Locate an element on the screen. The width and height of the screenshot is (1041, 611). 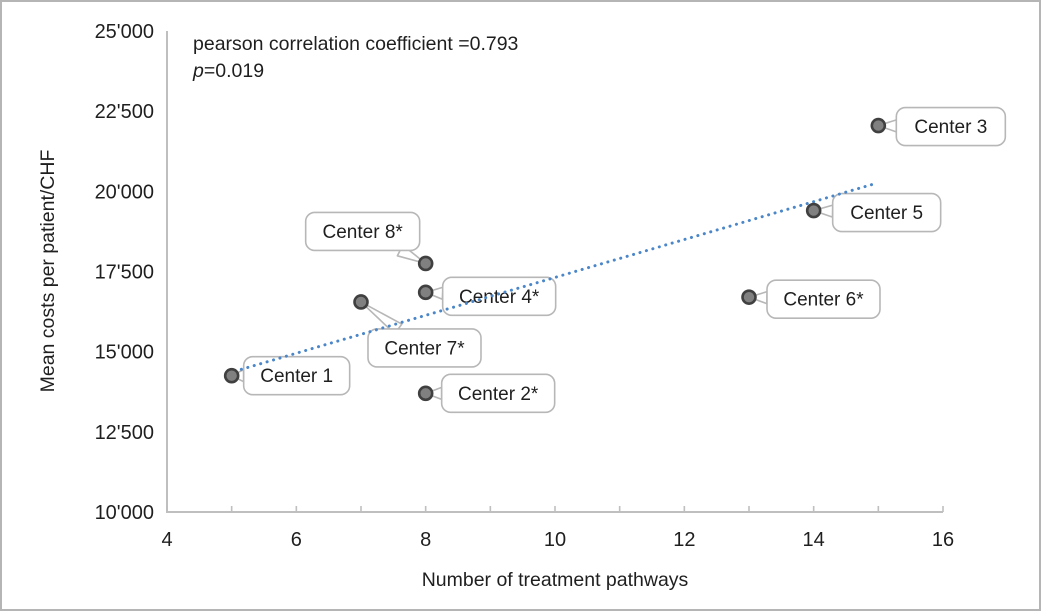
correlation-annotation-line2: p=0.019 is located at coordinates (228, 71).